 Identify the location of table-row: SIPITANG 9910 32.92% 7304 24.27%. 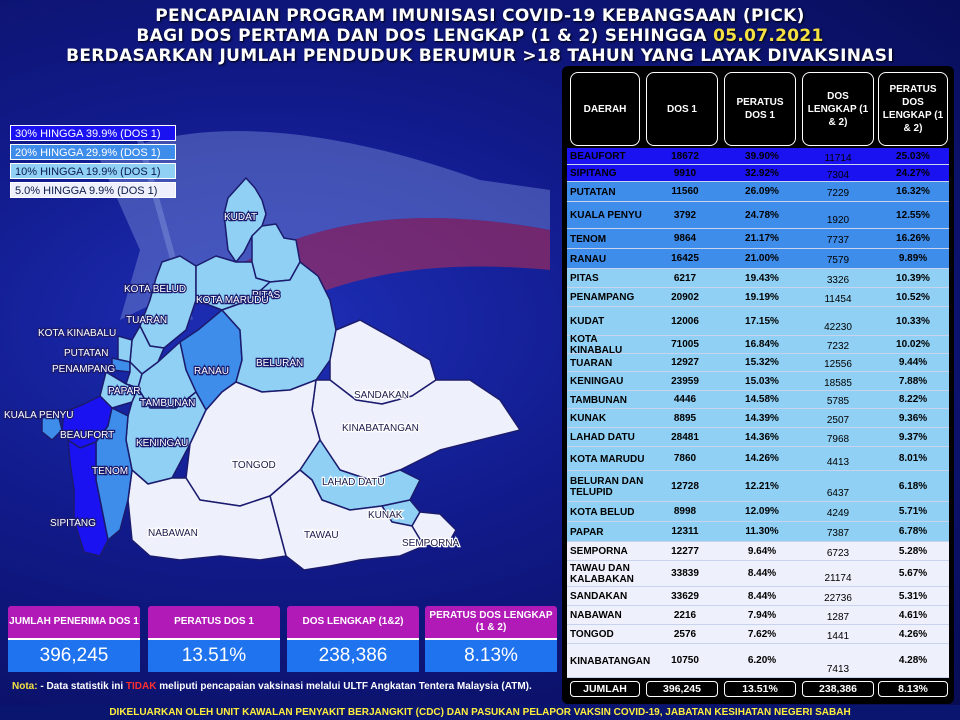
(758, 173).